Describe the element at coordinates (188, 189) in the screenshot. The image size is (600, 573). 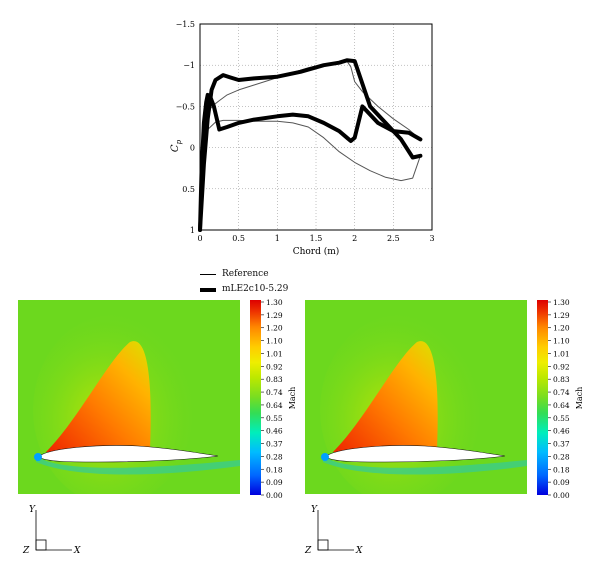
I see `y-tick-label: 0.5` at that location.